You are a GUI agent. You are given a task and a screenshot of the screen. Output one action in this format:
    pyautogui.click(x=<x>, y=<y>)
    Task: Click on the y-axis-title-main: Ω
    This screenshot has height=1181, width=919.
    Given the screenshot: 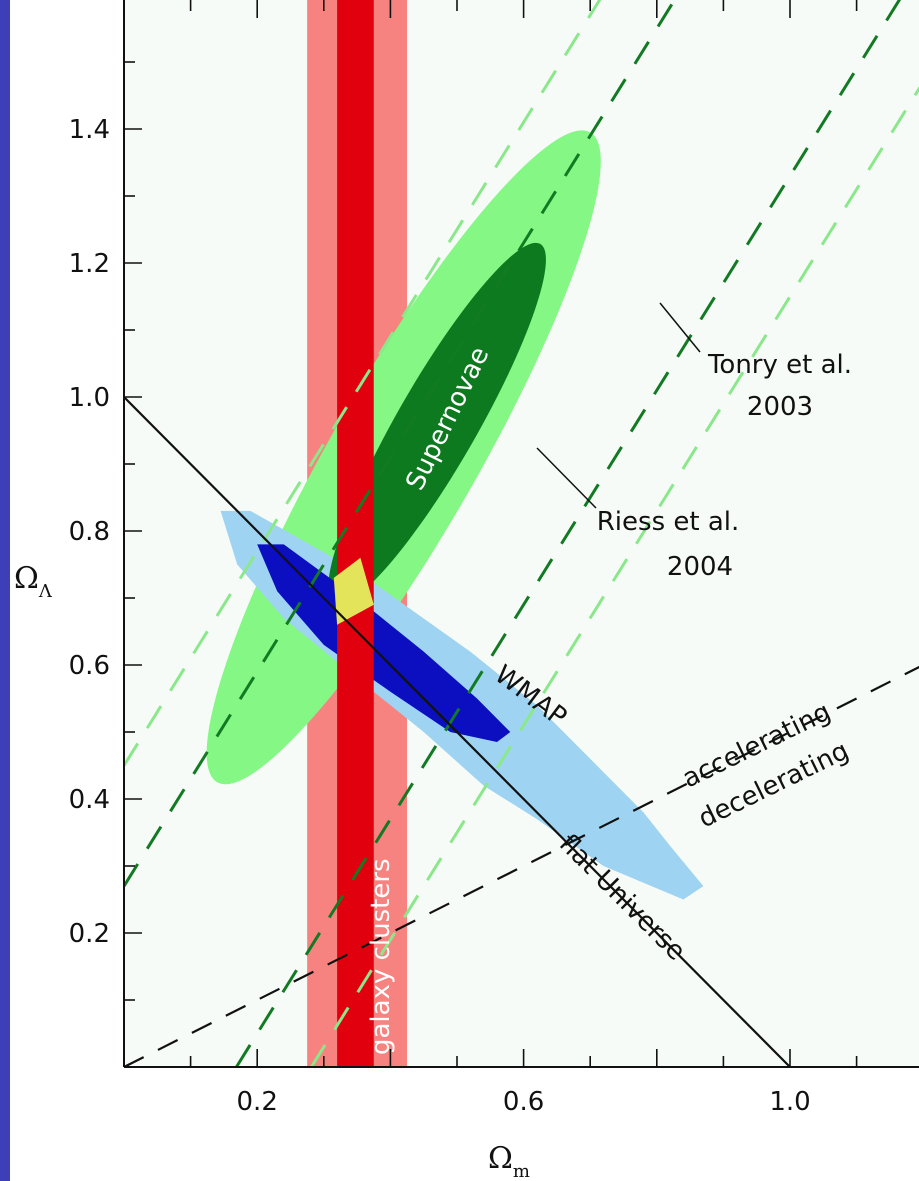 What is the action you would take?
    pyautogui.click(x=26, y=578)
    